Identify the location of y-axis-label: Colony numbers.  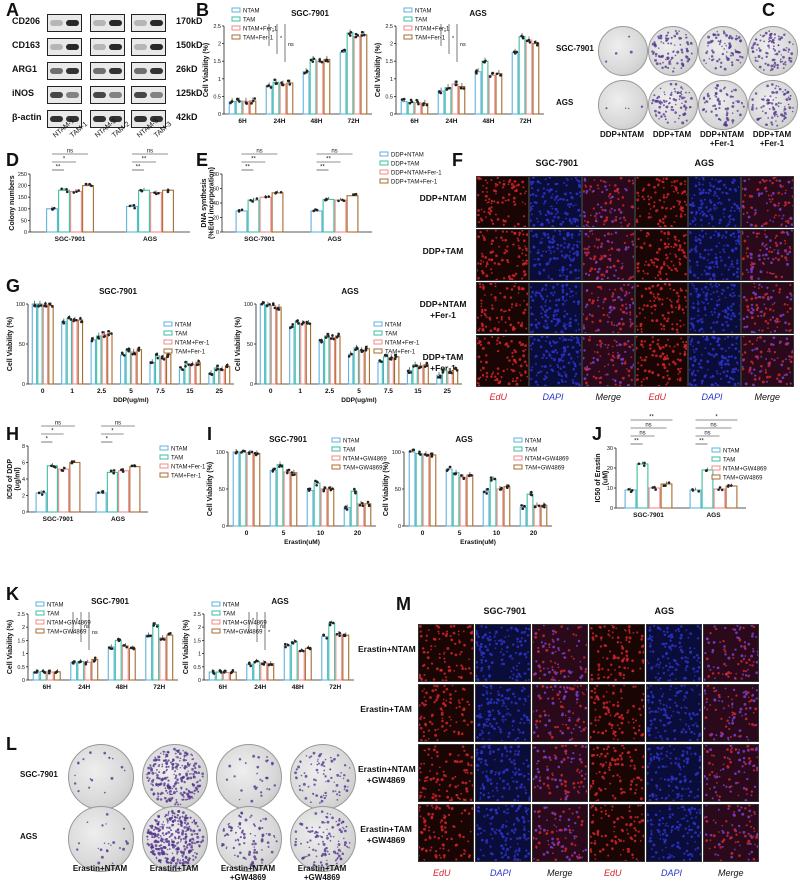
(12, 202).